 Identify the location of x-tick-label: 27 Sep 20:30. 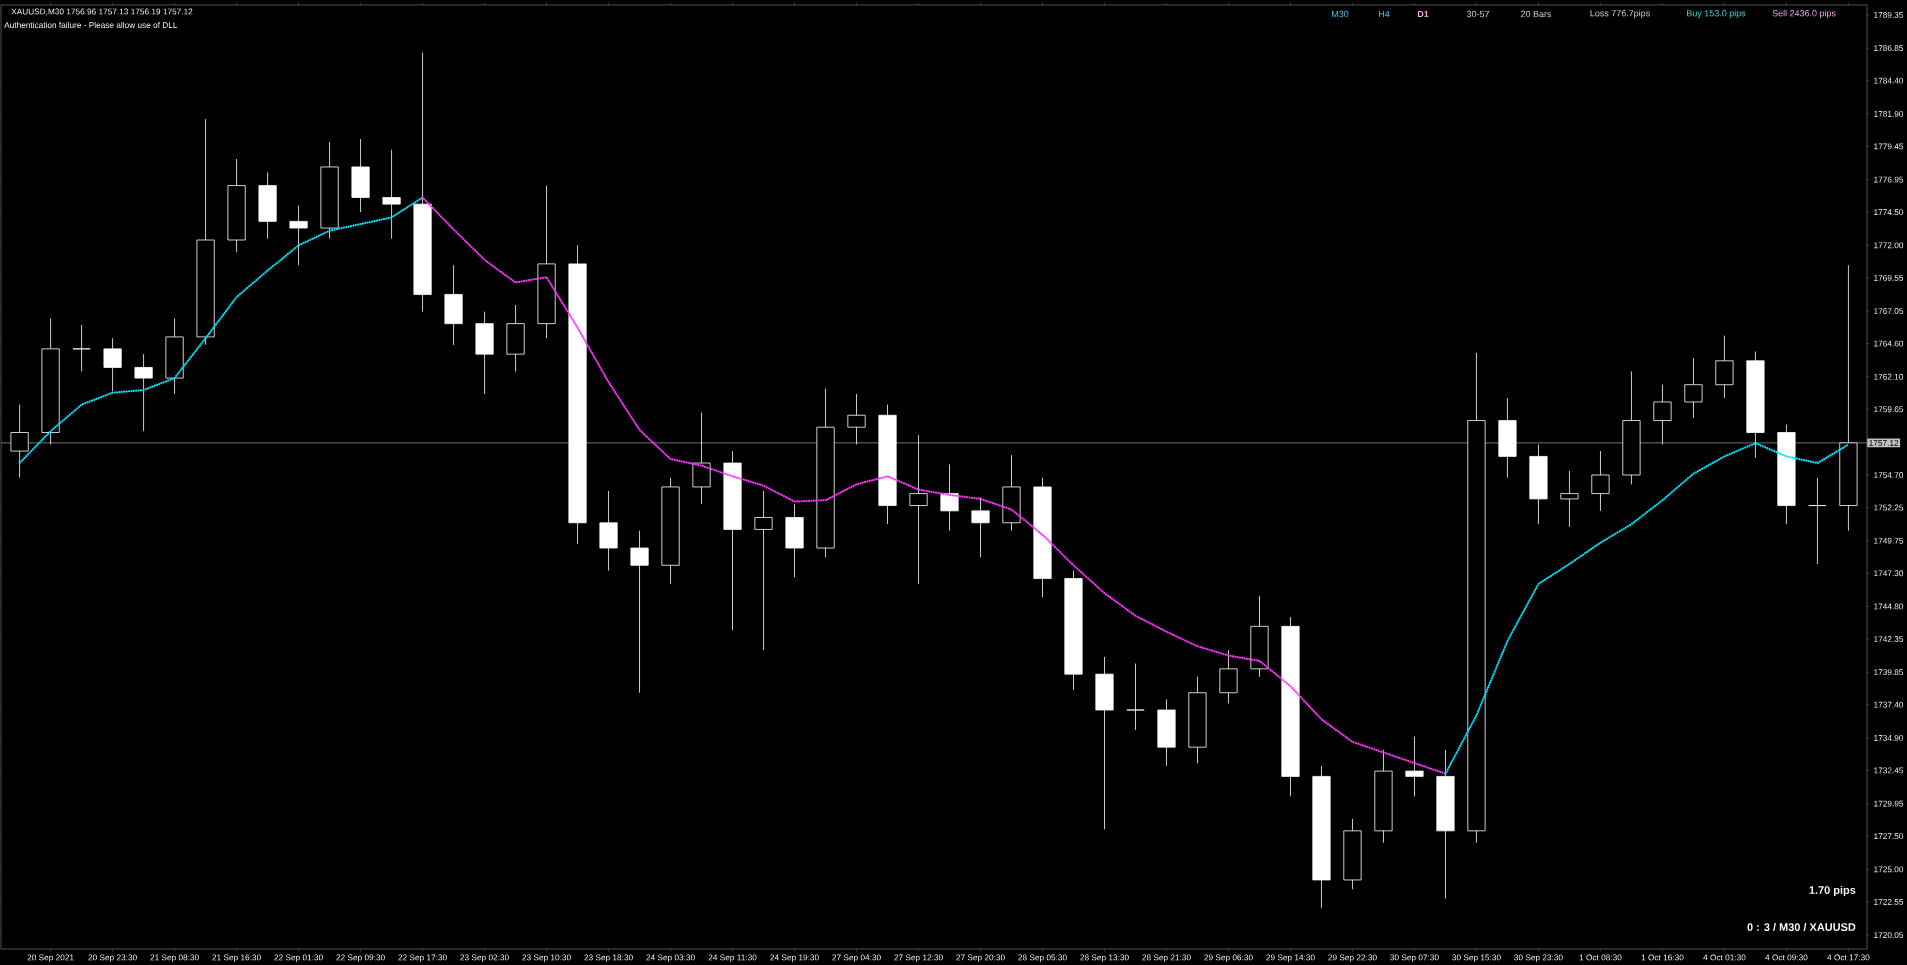
(980, 958).